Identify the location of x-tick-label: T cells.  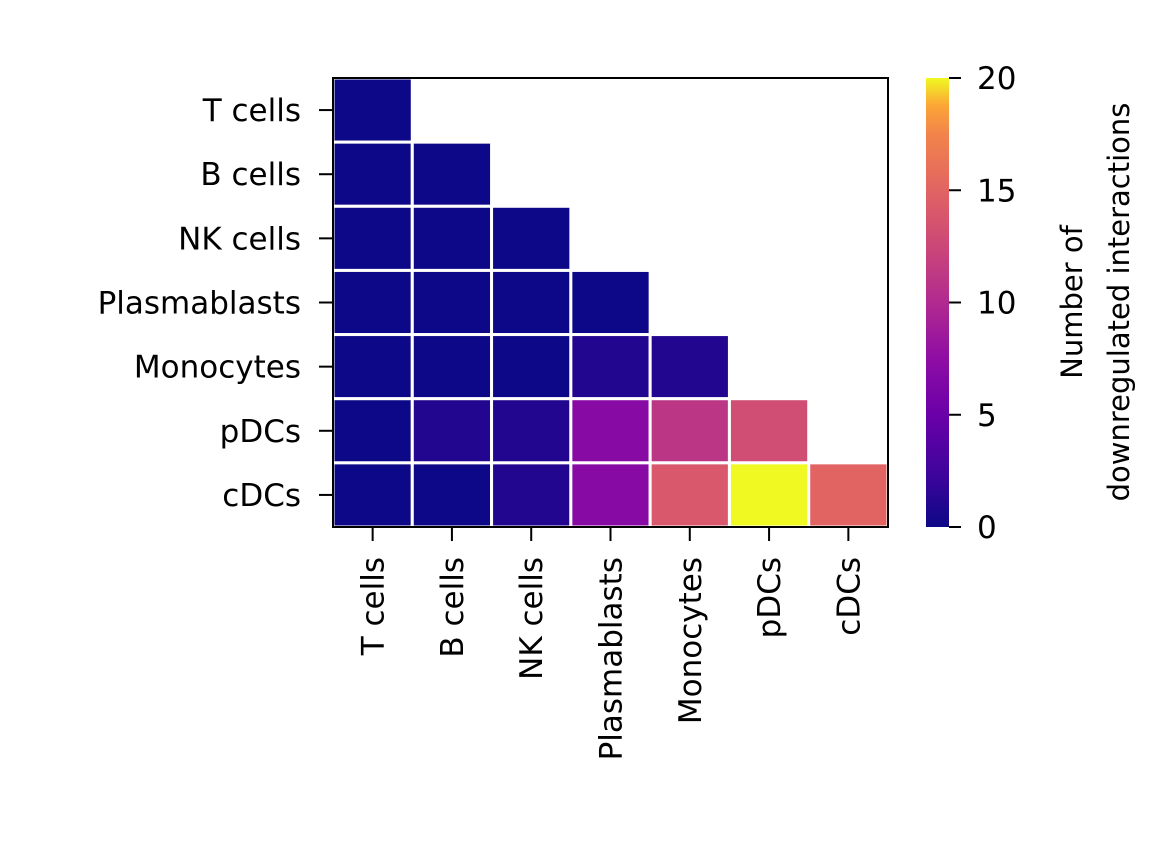
(374, 606).